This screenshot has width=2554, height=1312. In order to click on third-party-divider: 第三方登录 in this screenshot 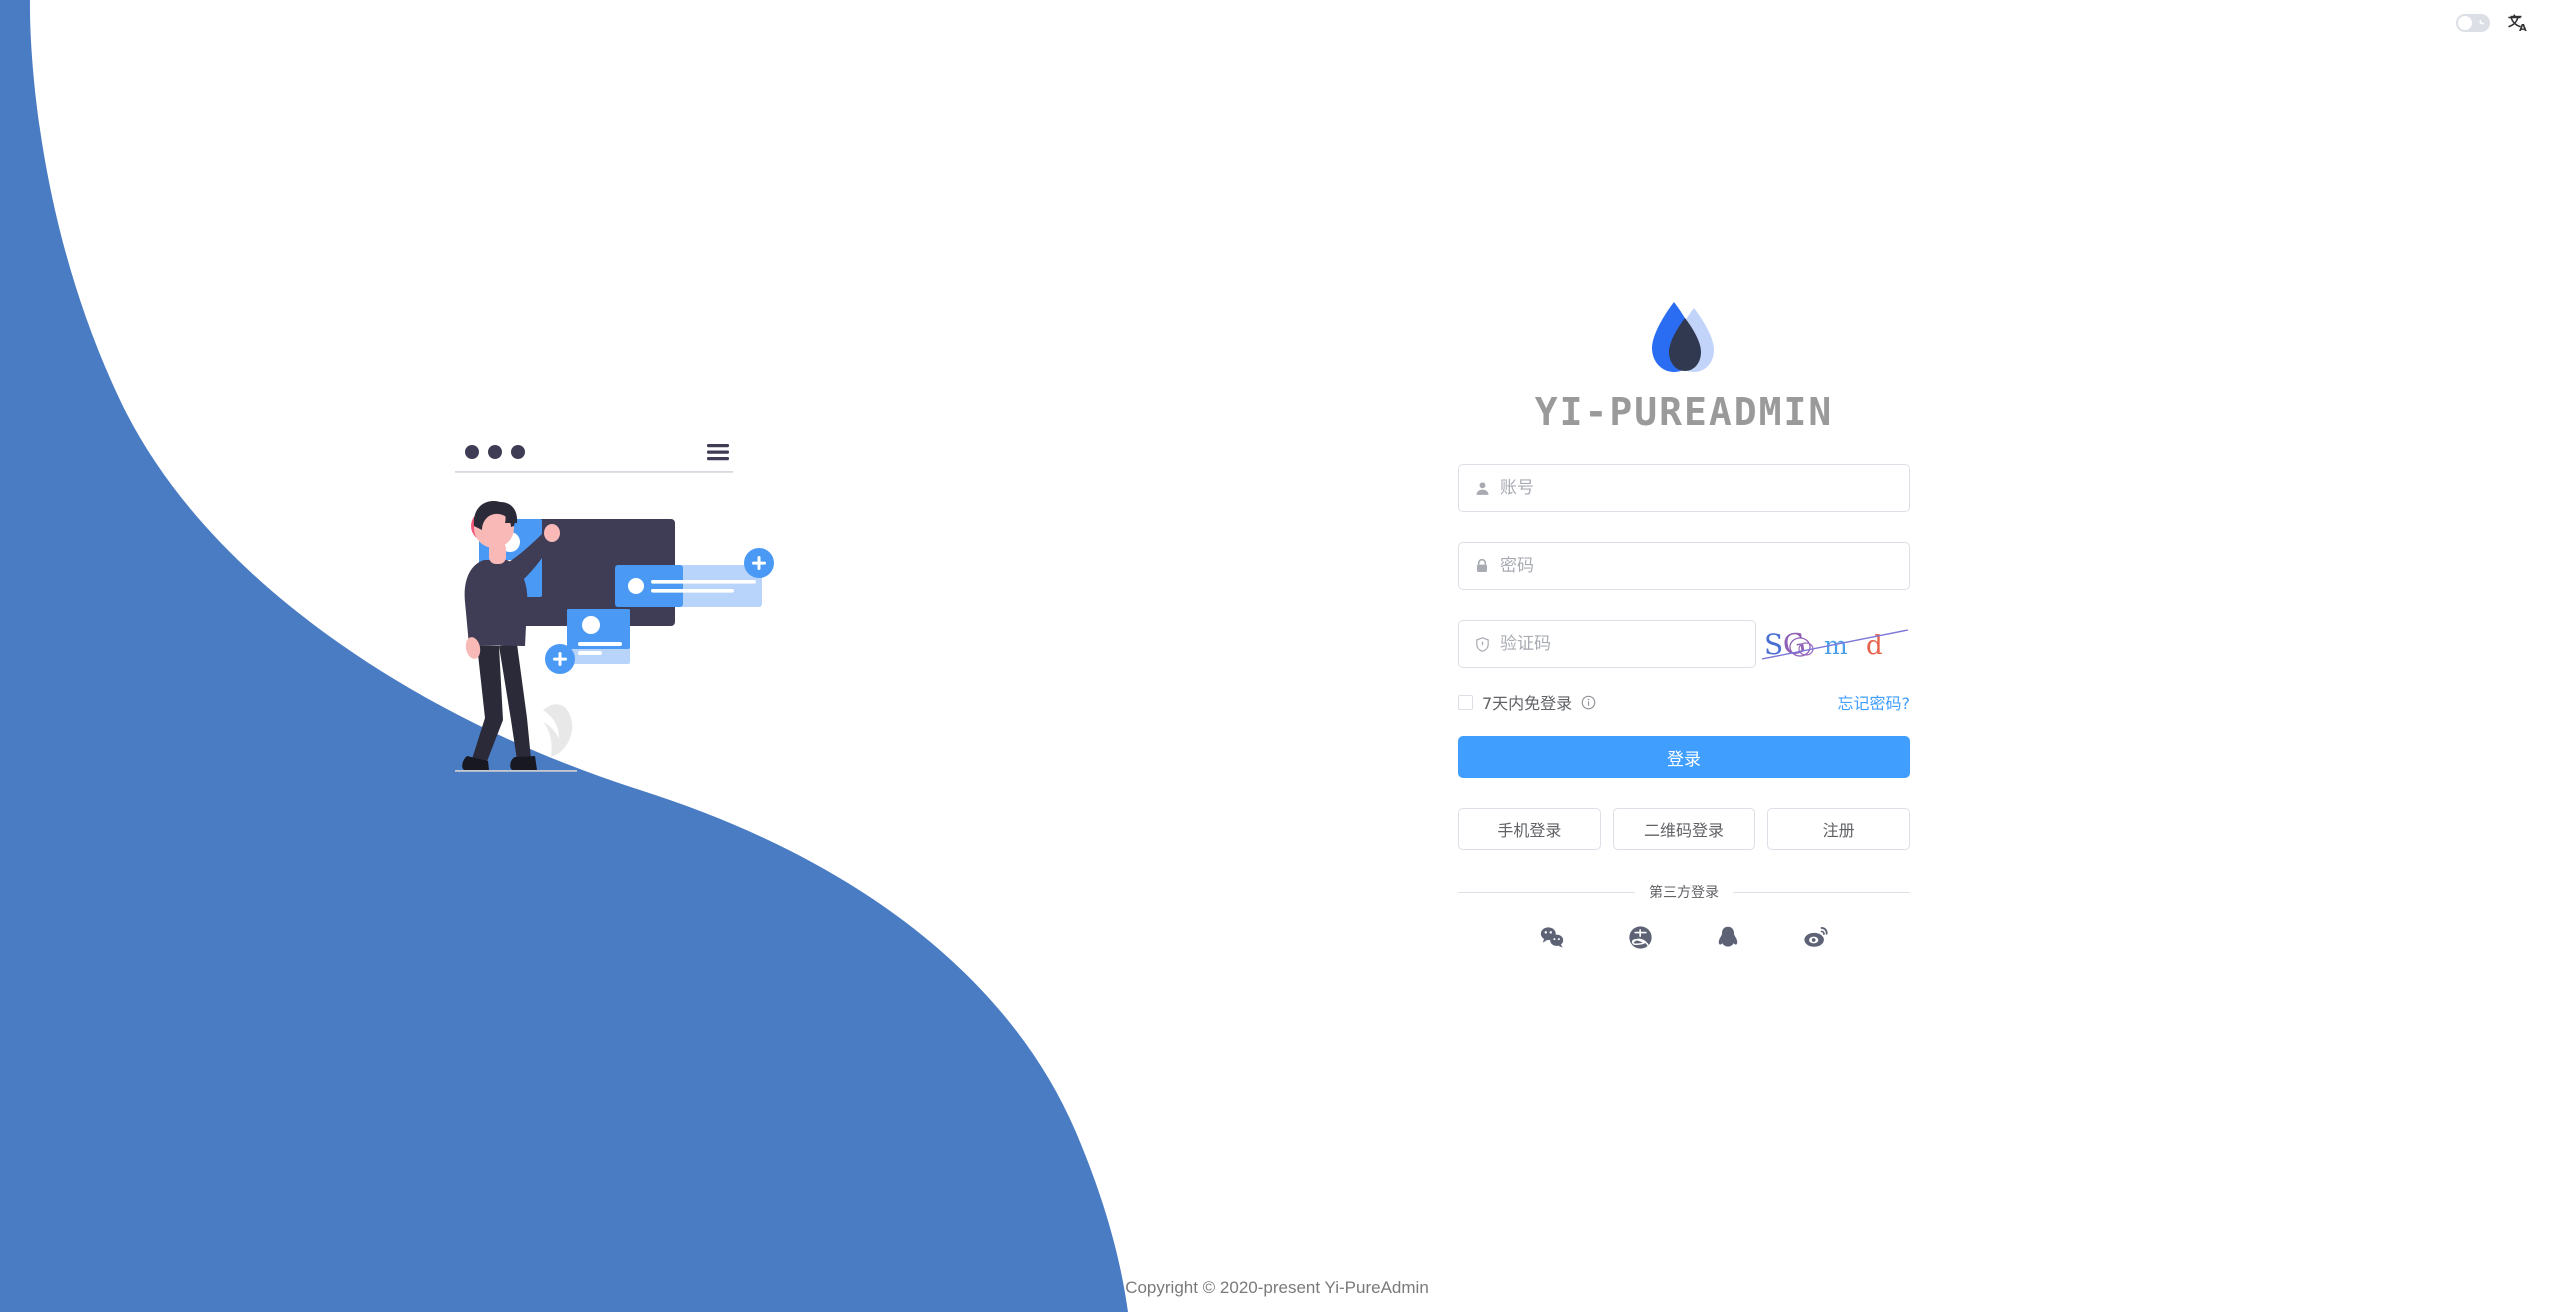, I will do `click(1684, 892)`.